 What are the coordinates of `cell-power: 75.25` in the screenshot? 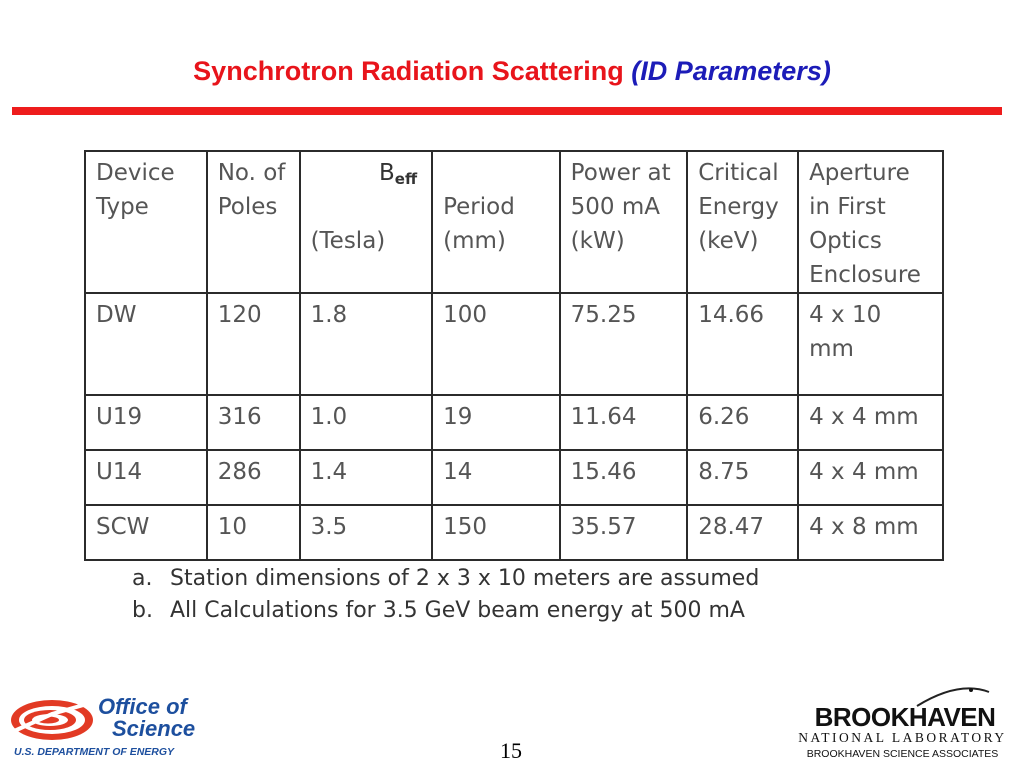 It's located at (623, 344).